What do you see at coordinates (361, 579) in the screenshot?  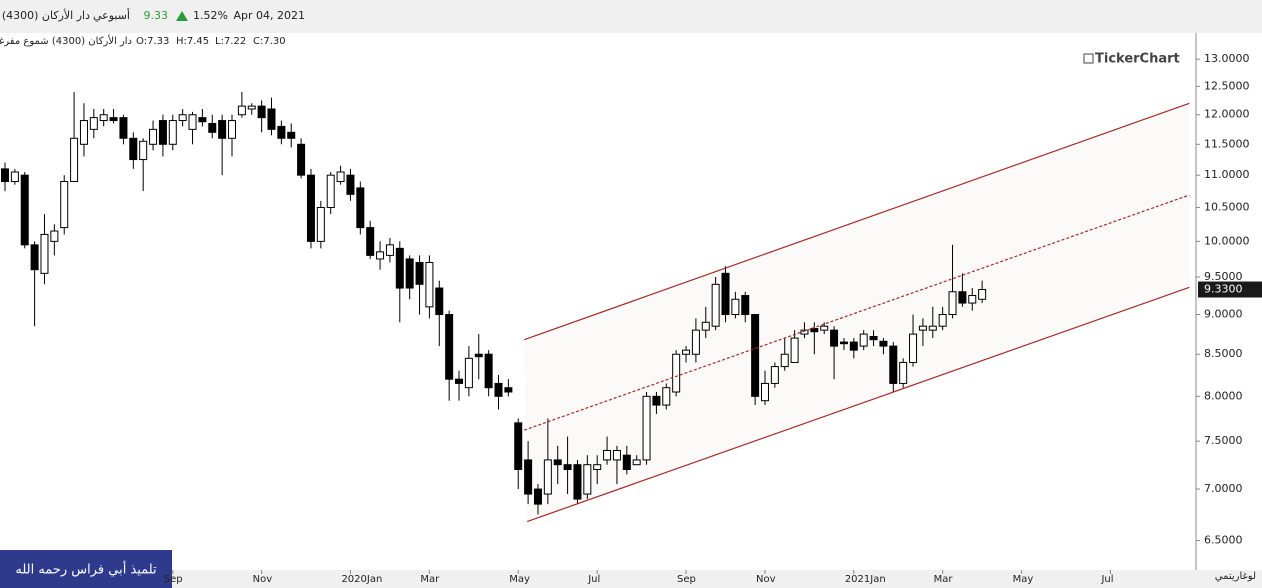 I see `x-tick-label: 2020Jan` at bounding box center [361, 579].